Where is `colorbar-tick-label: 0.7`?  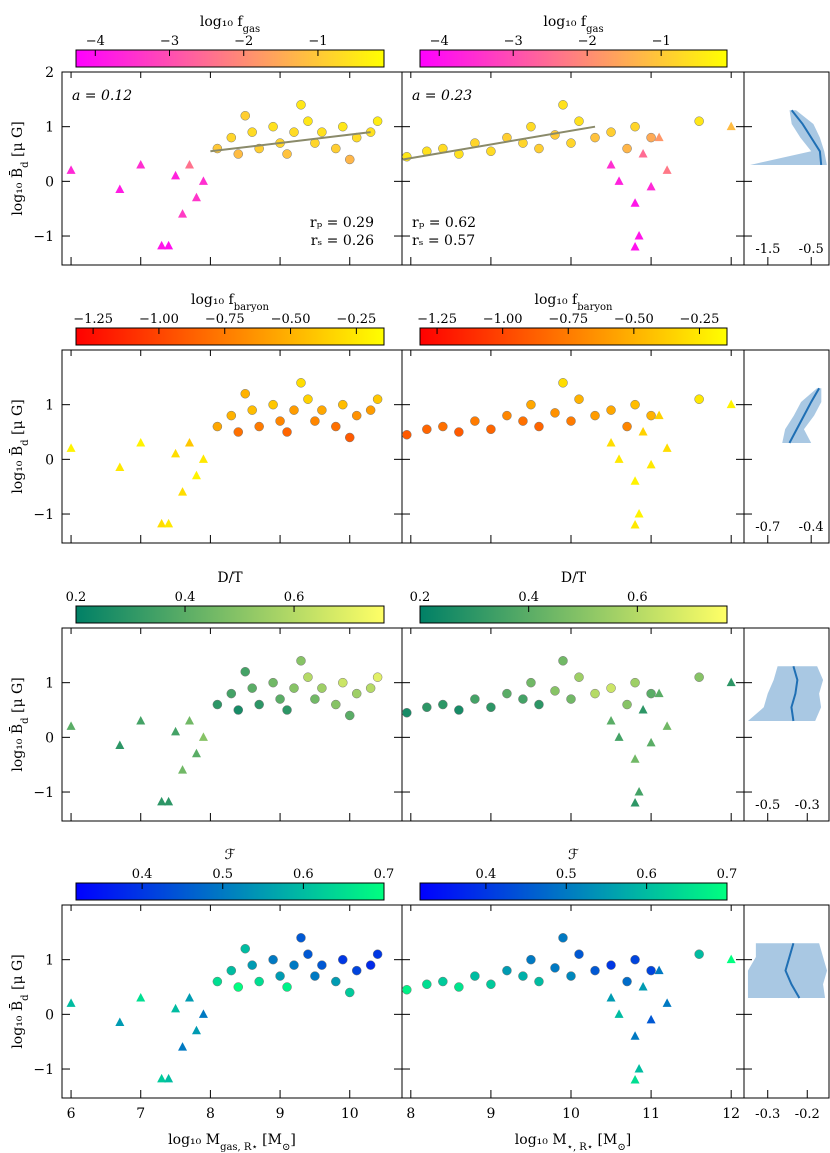
colorbar-tick-label: 0.7 is located at coordinates (727, 874).